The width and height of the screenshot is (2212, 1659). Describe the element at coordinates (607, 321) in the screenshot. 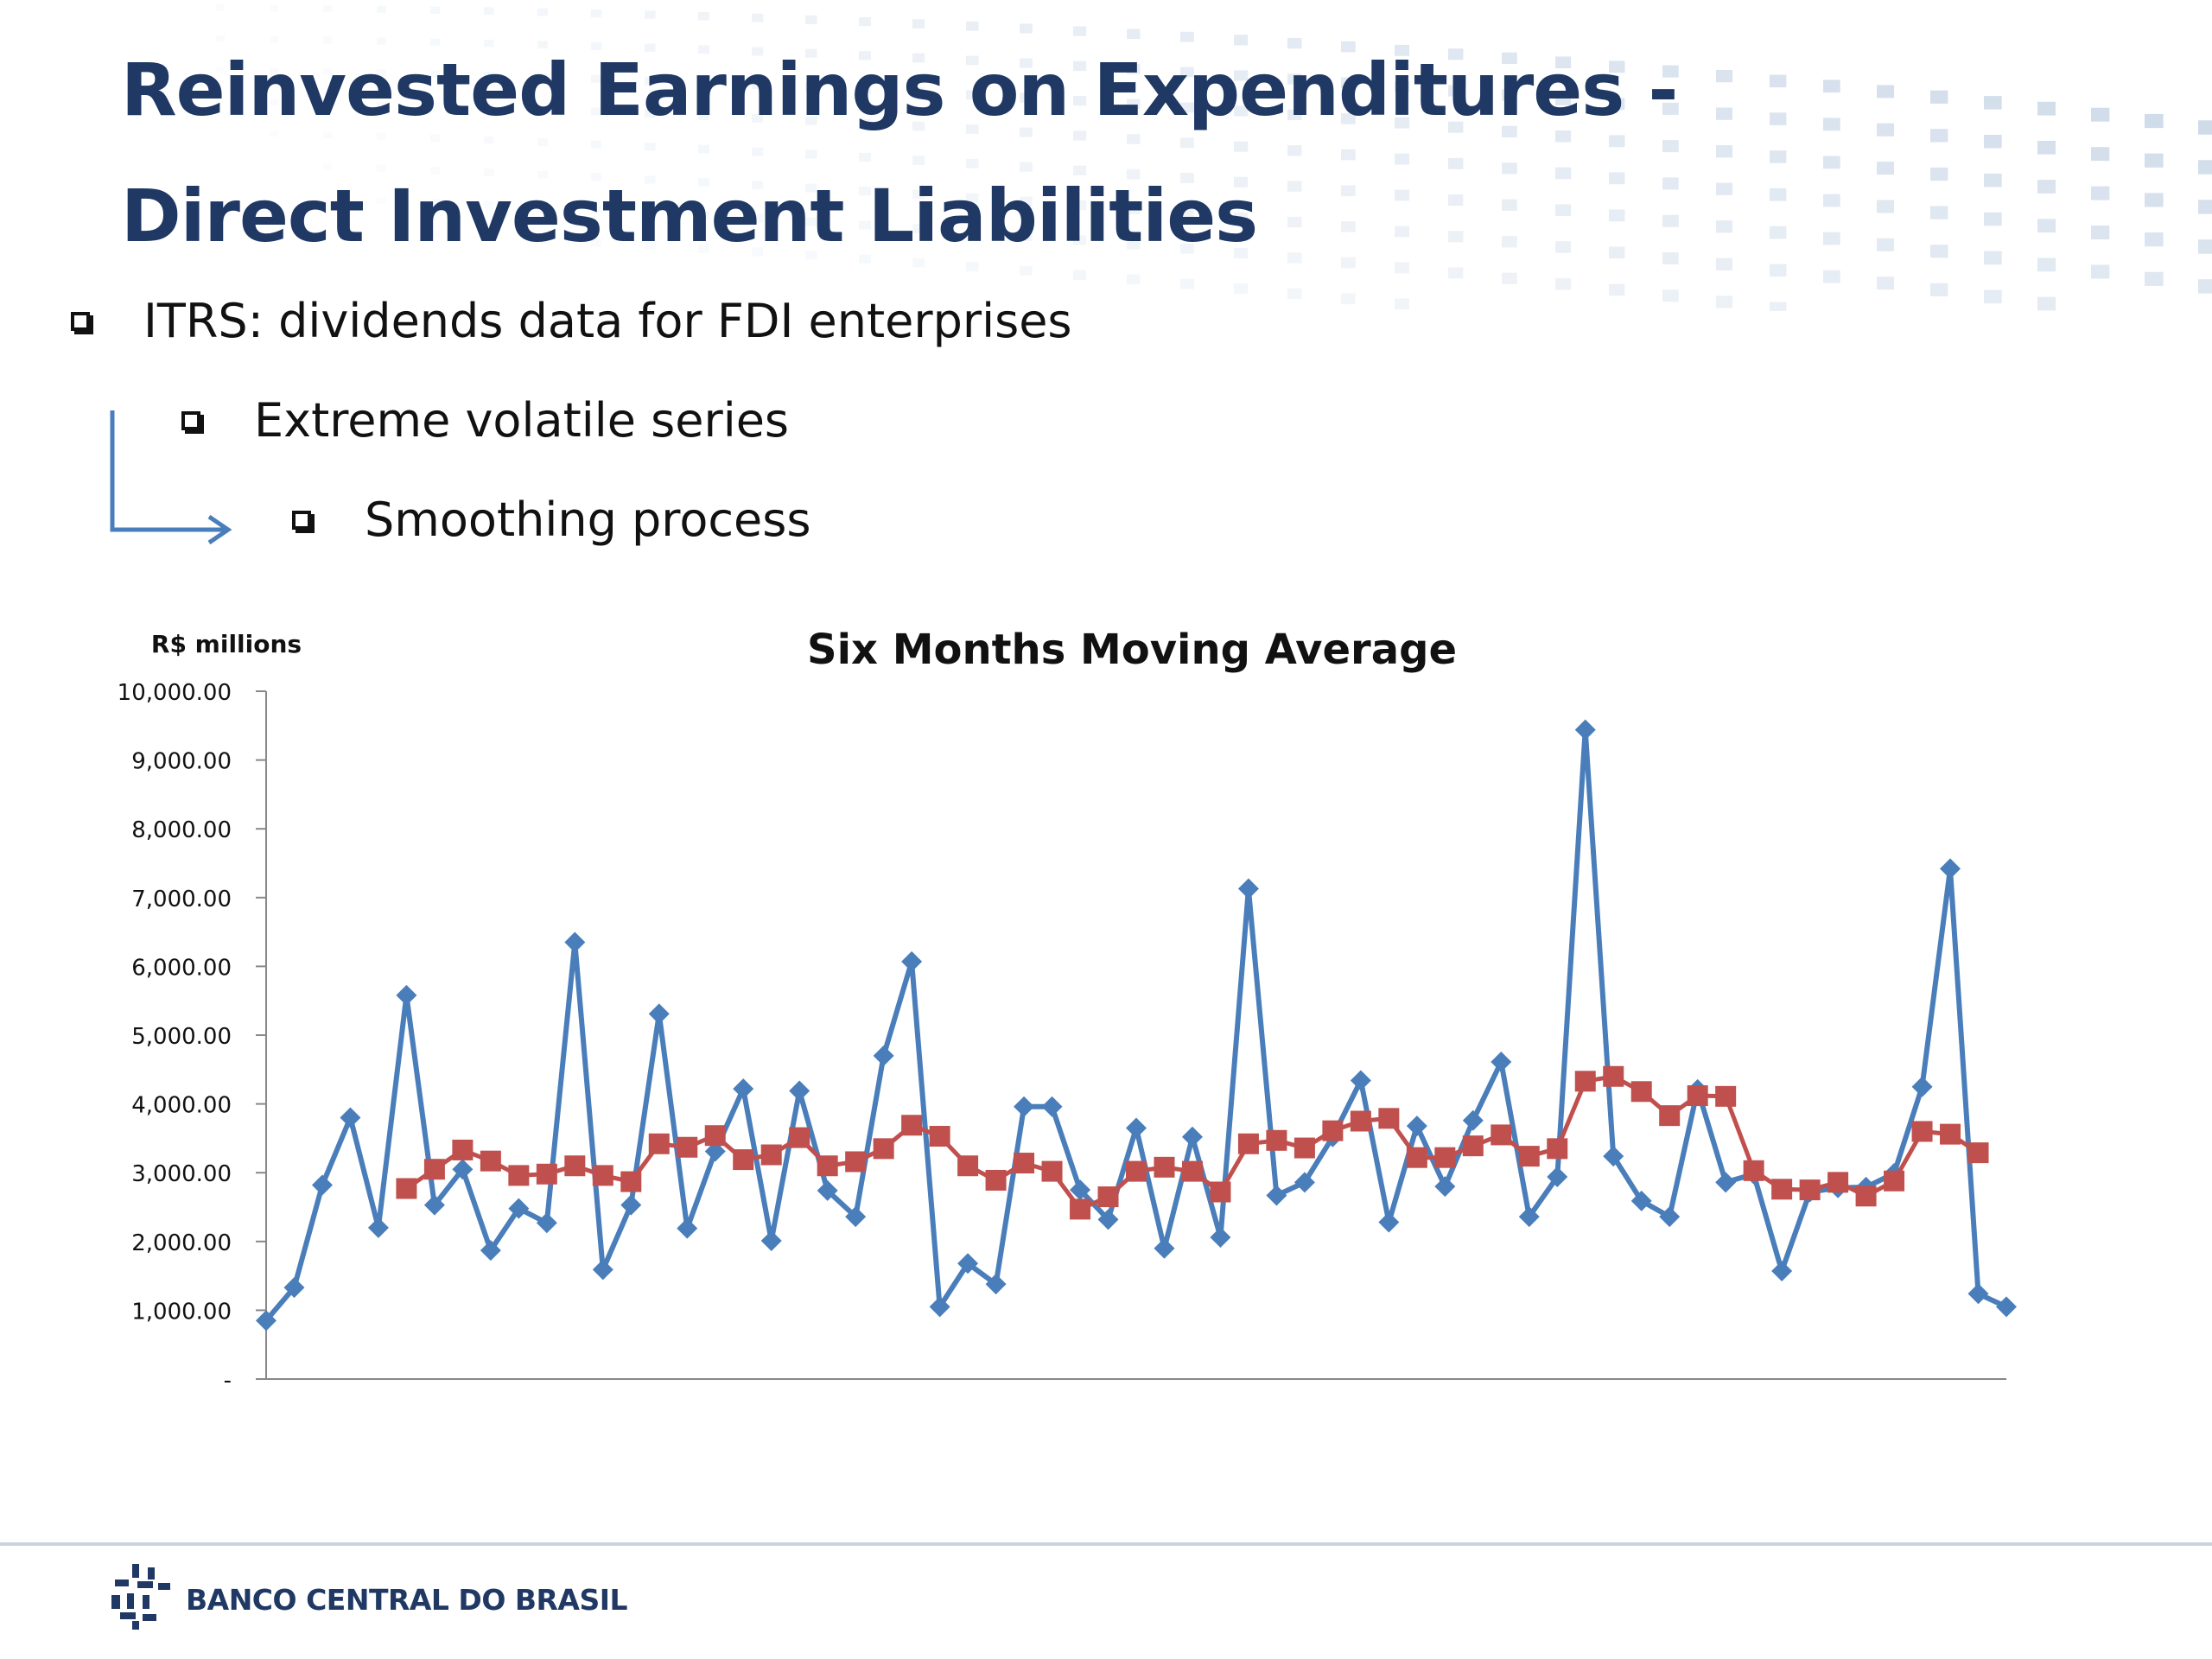

I see `bullet-text: ITRS: dividends data for FDI enterprises` at that location.